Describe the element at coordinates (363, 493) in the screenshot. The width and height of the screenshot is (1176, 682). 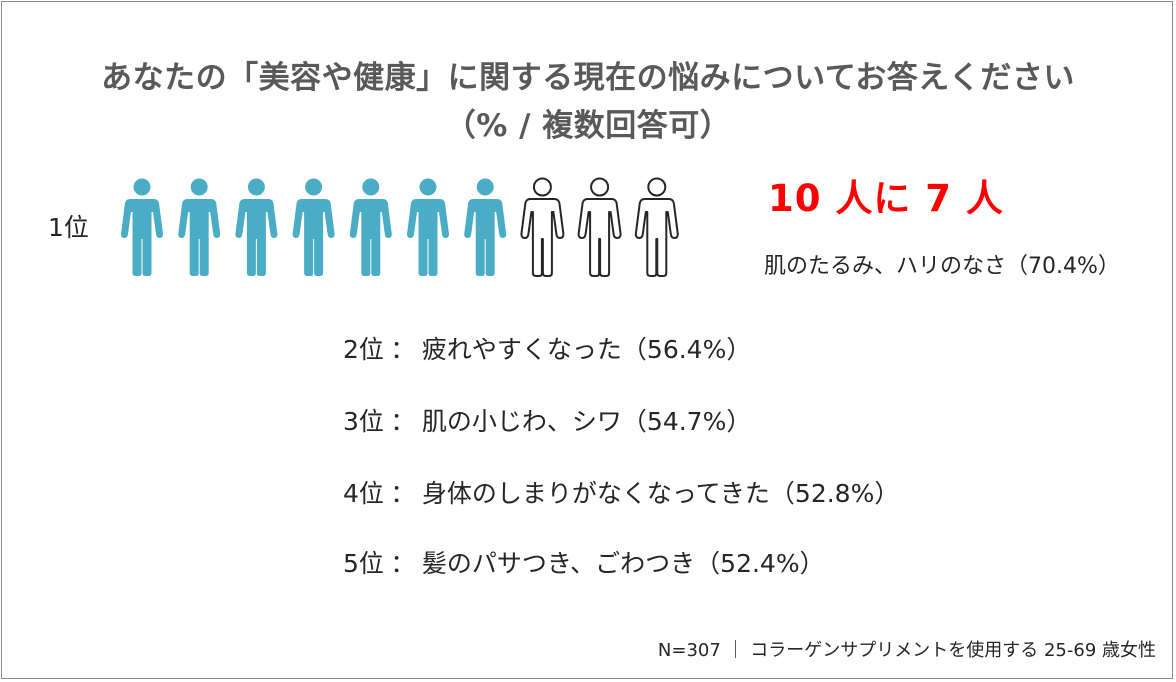
I see `rank-label: 4位` at that location.